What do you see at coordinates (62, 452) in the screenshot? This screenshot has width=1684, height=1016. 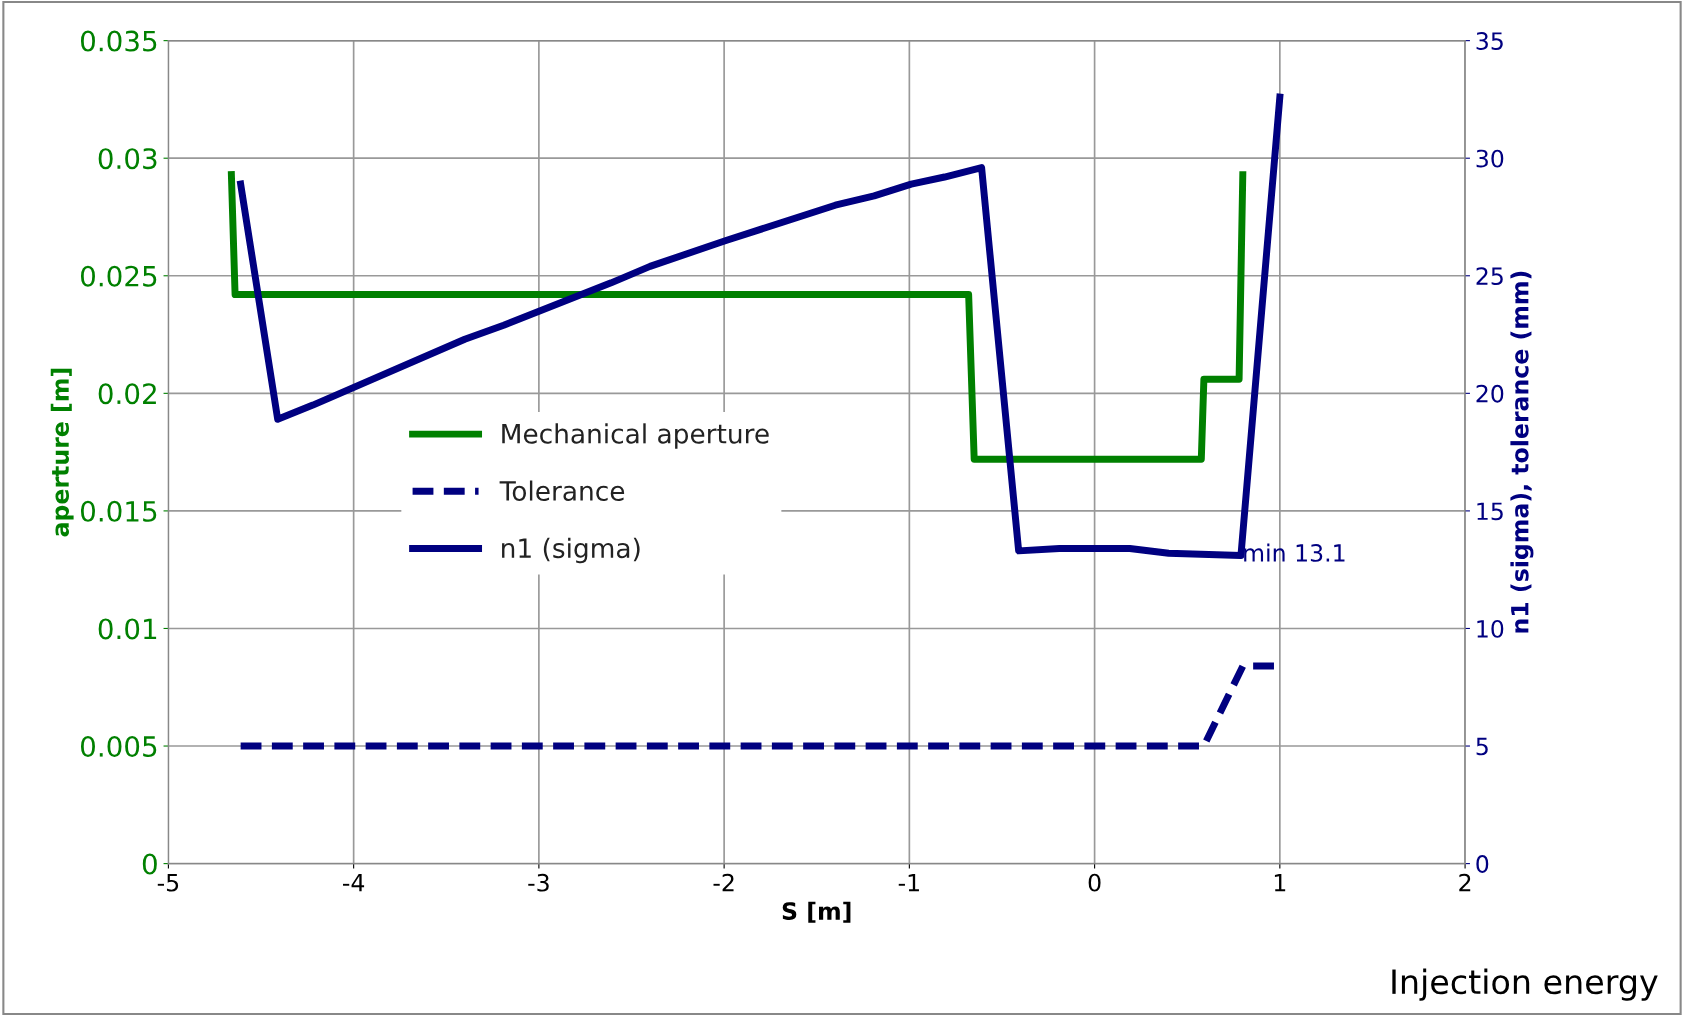 I see `y-axis-title: aperture [m]` at bounding box center [62, 452].